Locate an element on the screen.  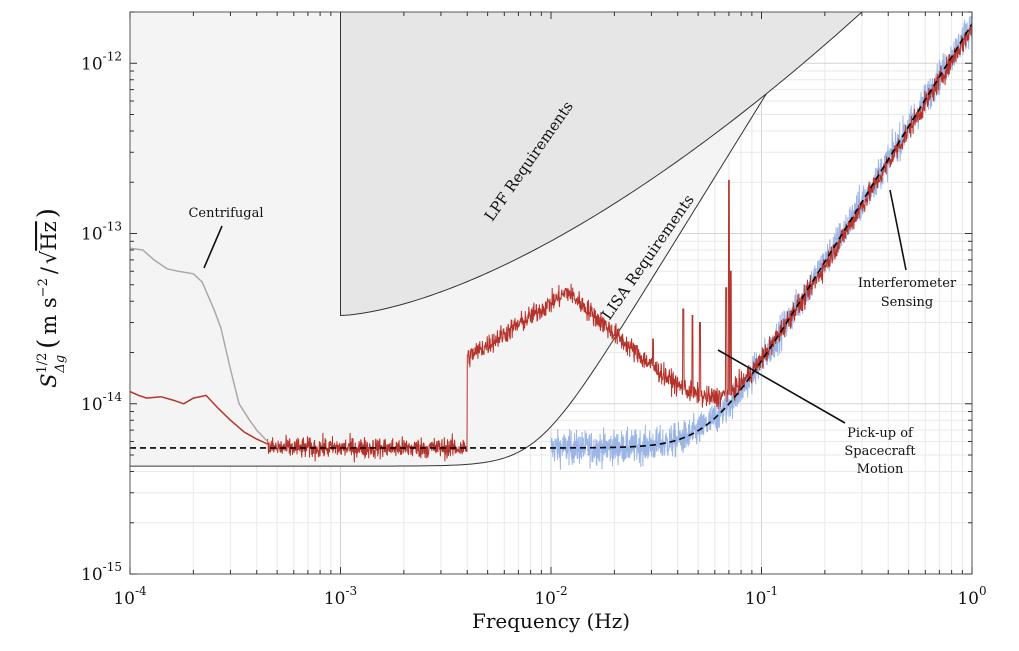
x-tick-label: 10⁰ is located at coordinates (971, 596).